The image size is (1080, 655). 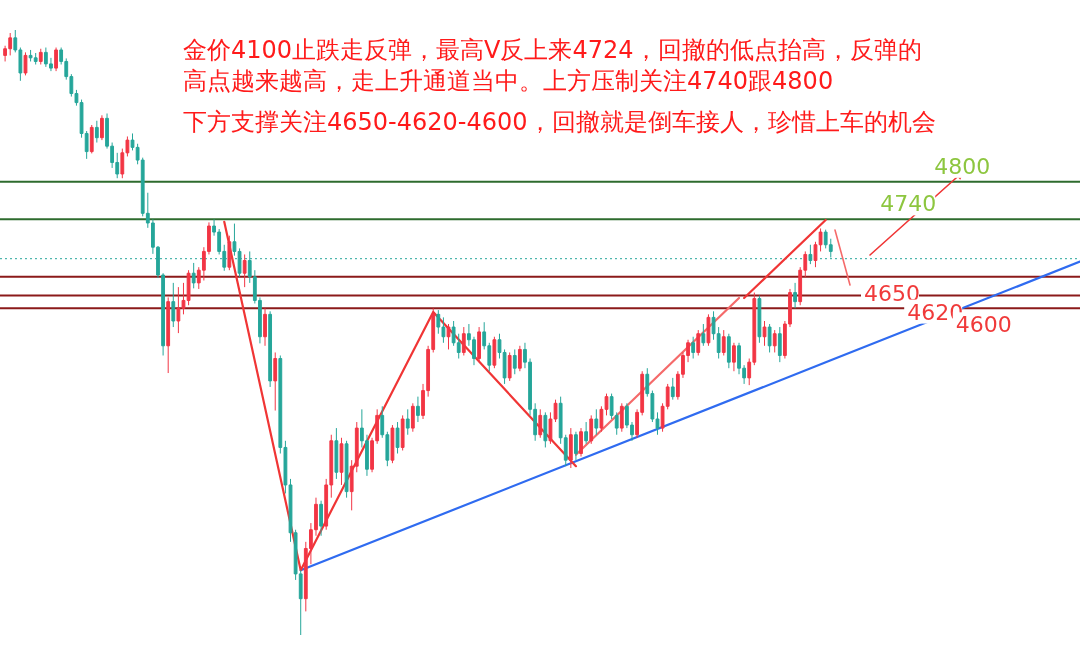 I want to click on annotation: 金价4100止跌走反弹，最高V反上来4724，回撤的低点抬高，反弹的, so click(x=552, y=50).